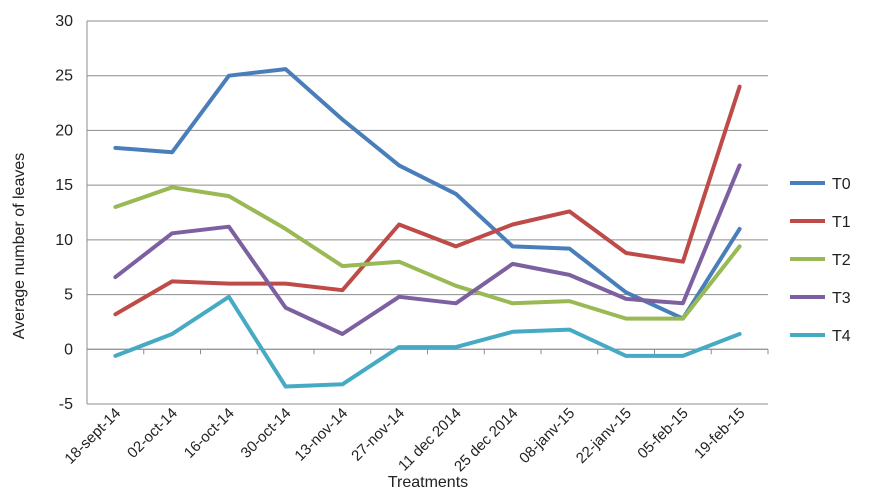  Describe the element at coordinates (92, 436) in the screenshot. I see `x-tick-label: 18-sept-14` at that location.